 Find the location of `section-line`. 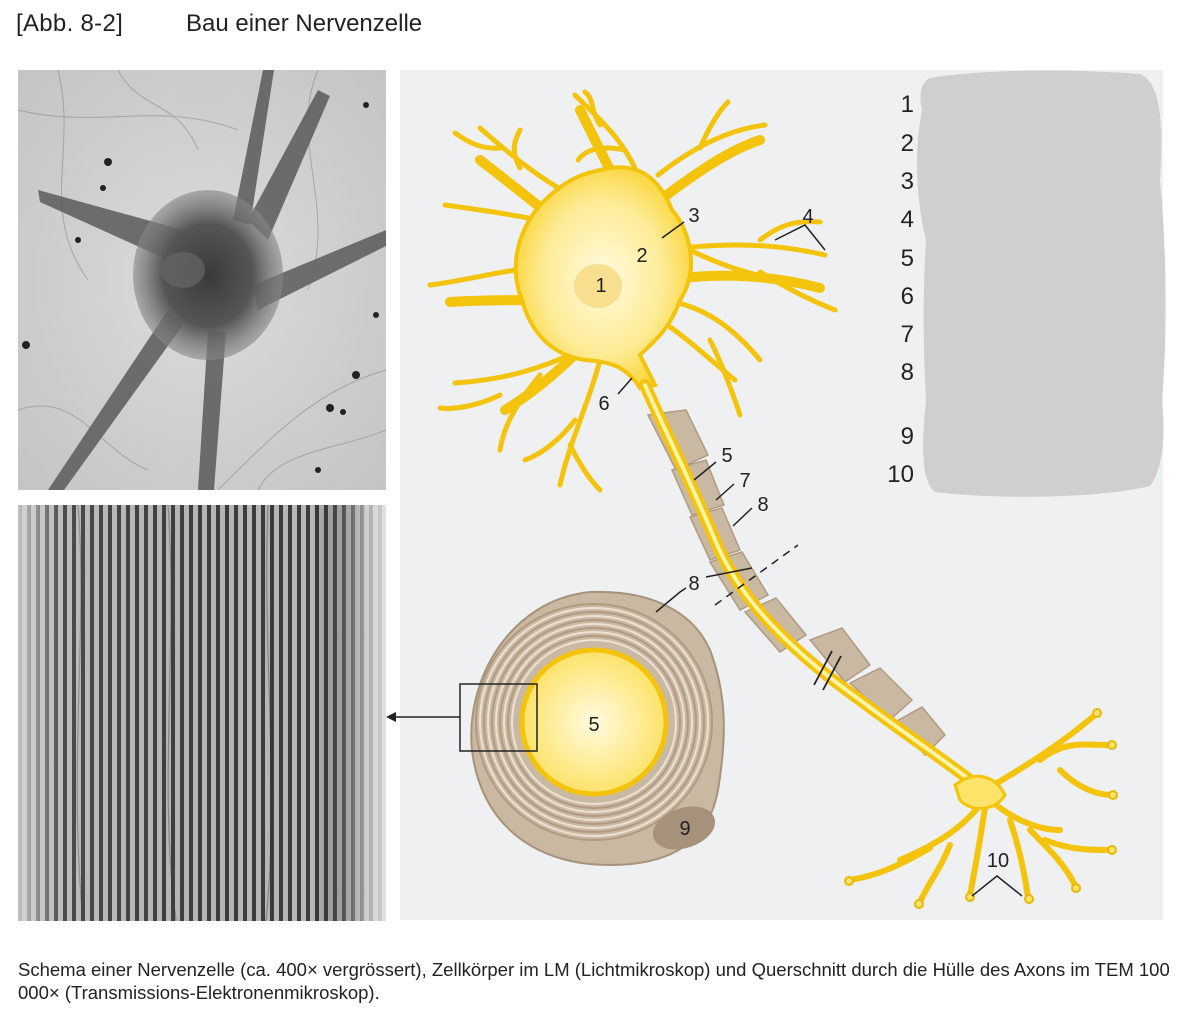

section-line is located at coordinates (756, 575).